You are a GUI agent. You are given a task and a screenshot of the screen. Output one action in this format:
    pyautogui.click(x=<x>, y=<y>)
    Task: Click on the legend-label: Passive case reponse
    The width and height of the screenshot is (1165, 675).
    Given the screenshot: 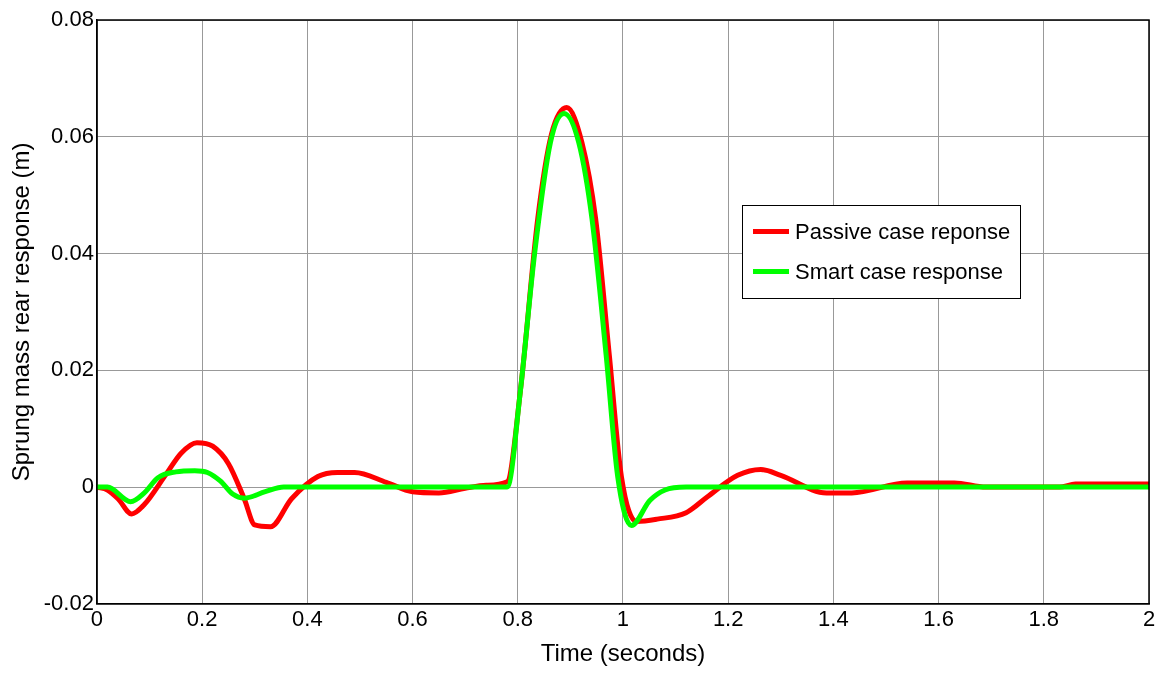 What is the action you would take?
    pyautogui.click(x=903, y=231)
    